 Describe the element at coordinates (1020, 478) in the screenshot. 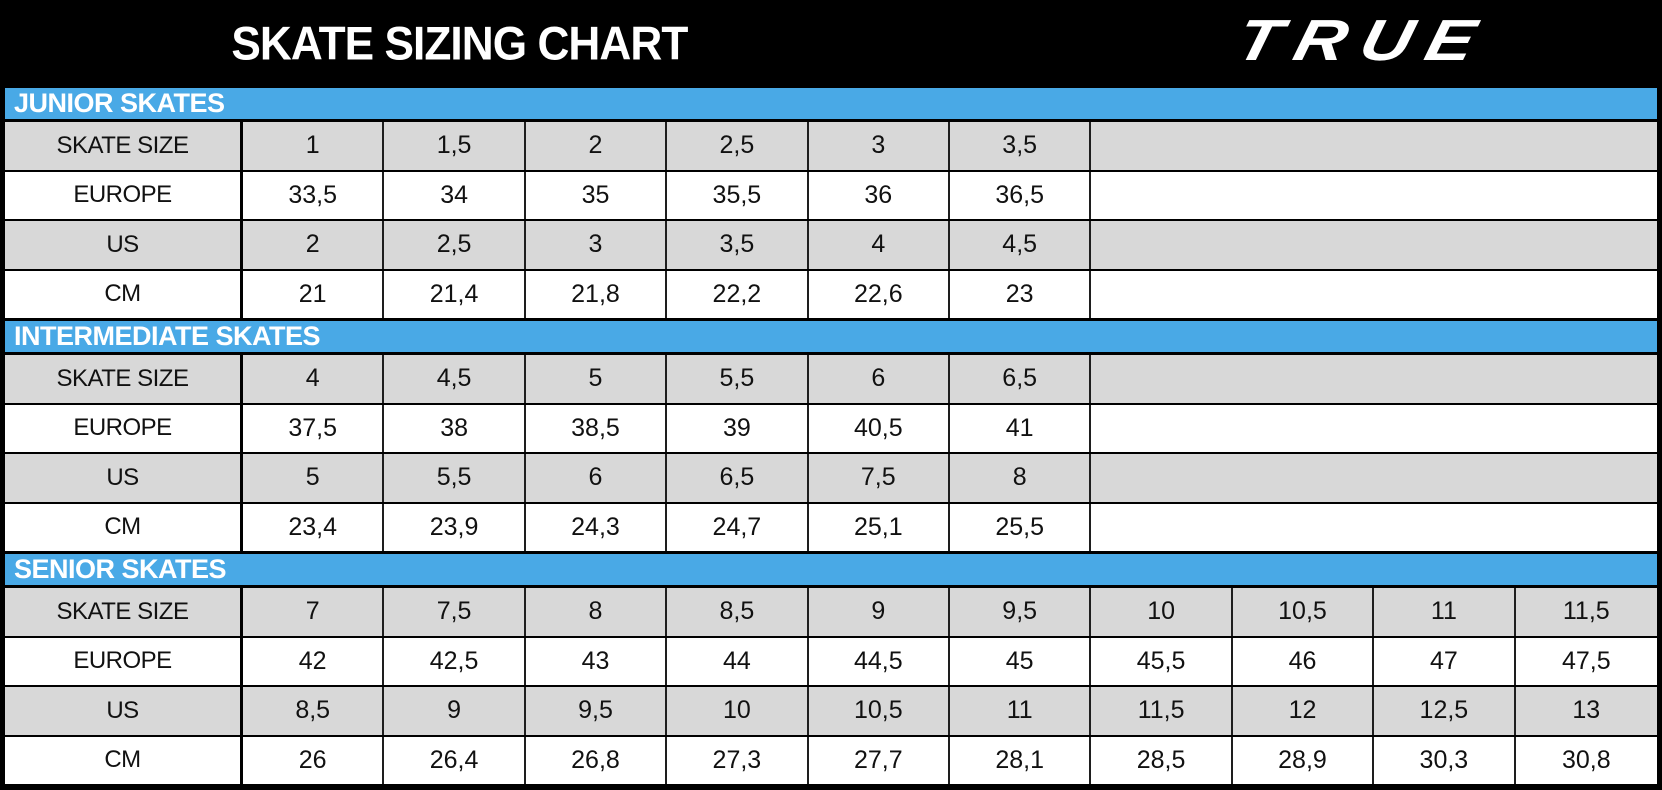

I see `value-cell: 8` at that location.